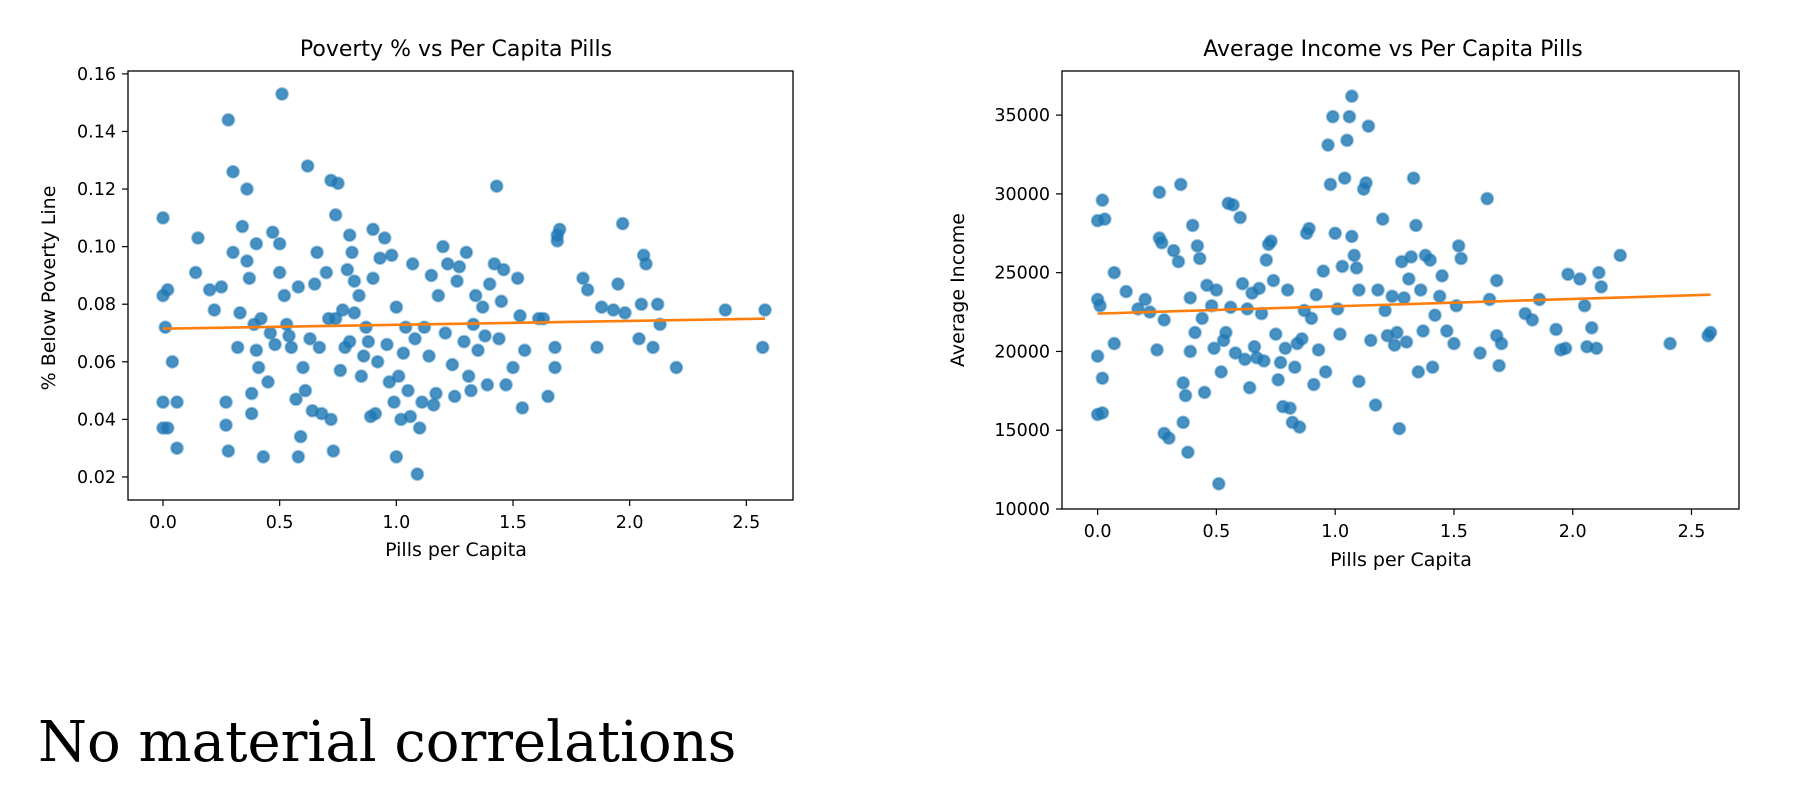 The image size is (1813, 806). Describe the element at coordinates (464, 323) in the screenshot. I see `trend-line-path` at that location.